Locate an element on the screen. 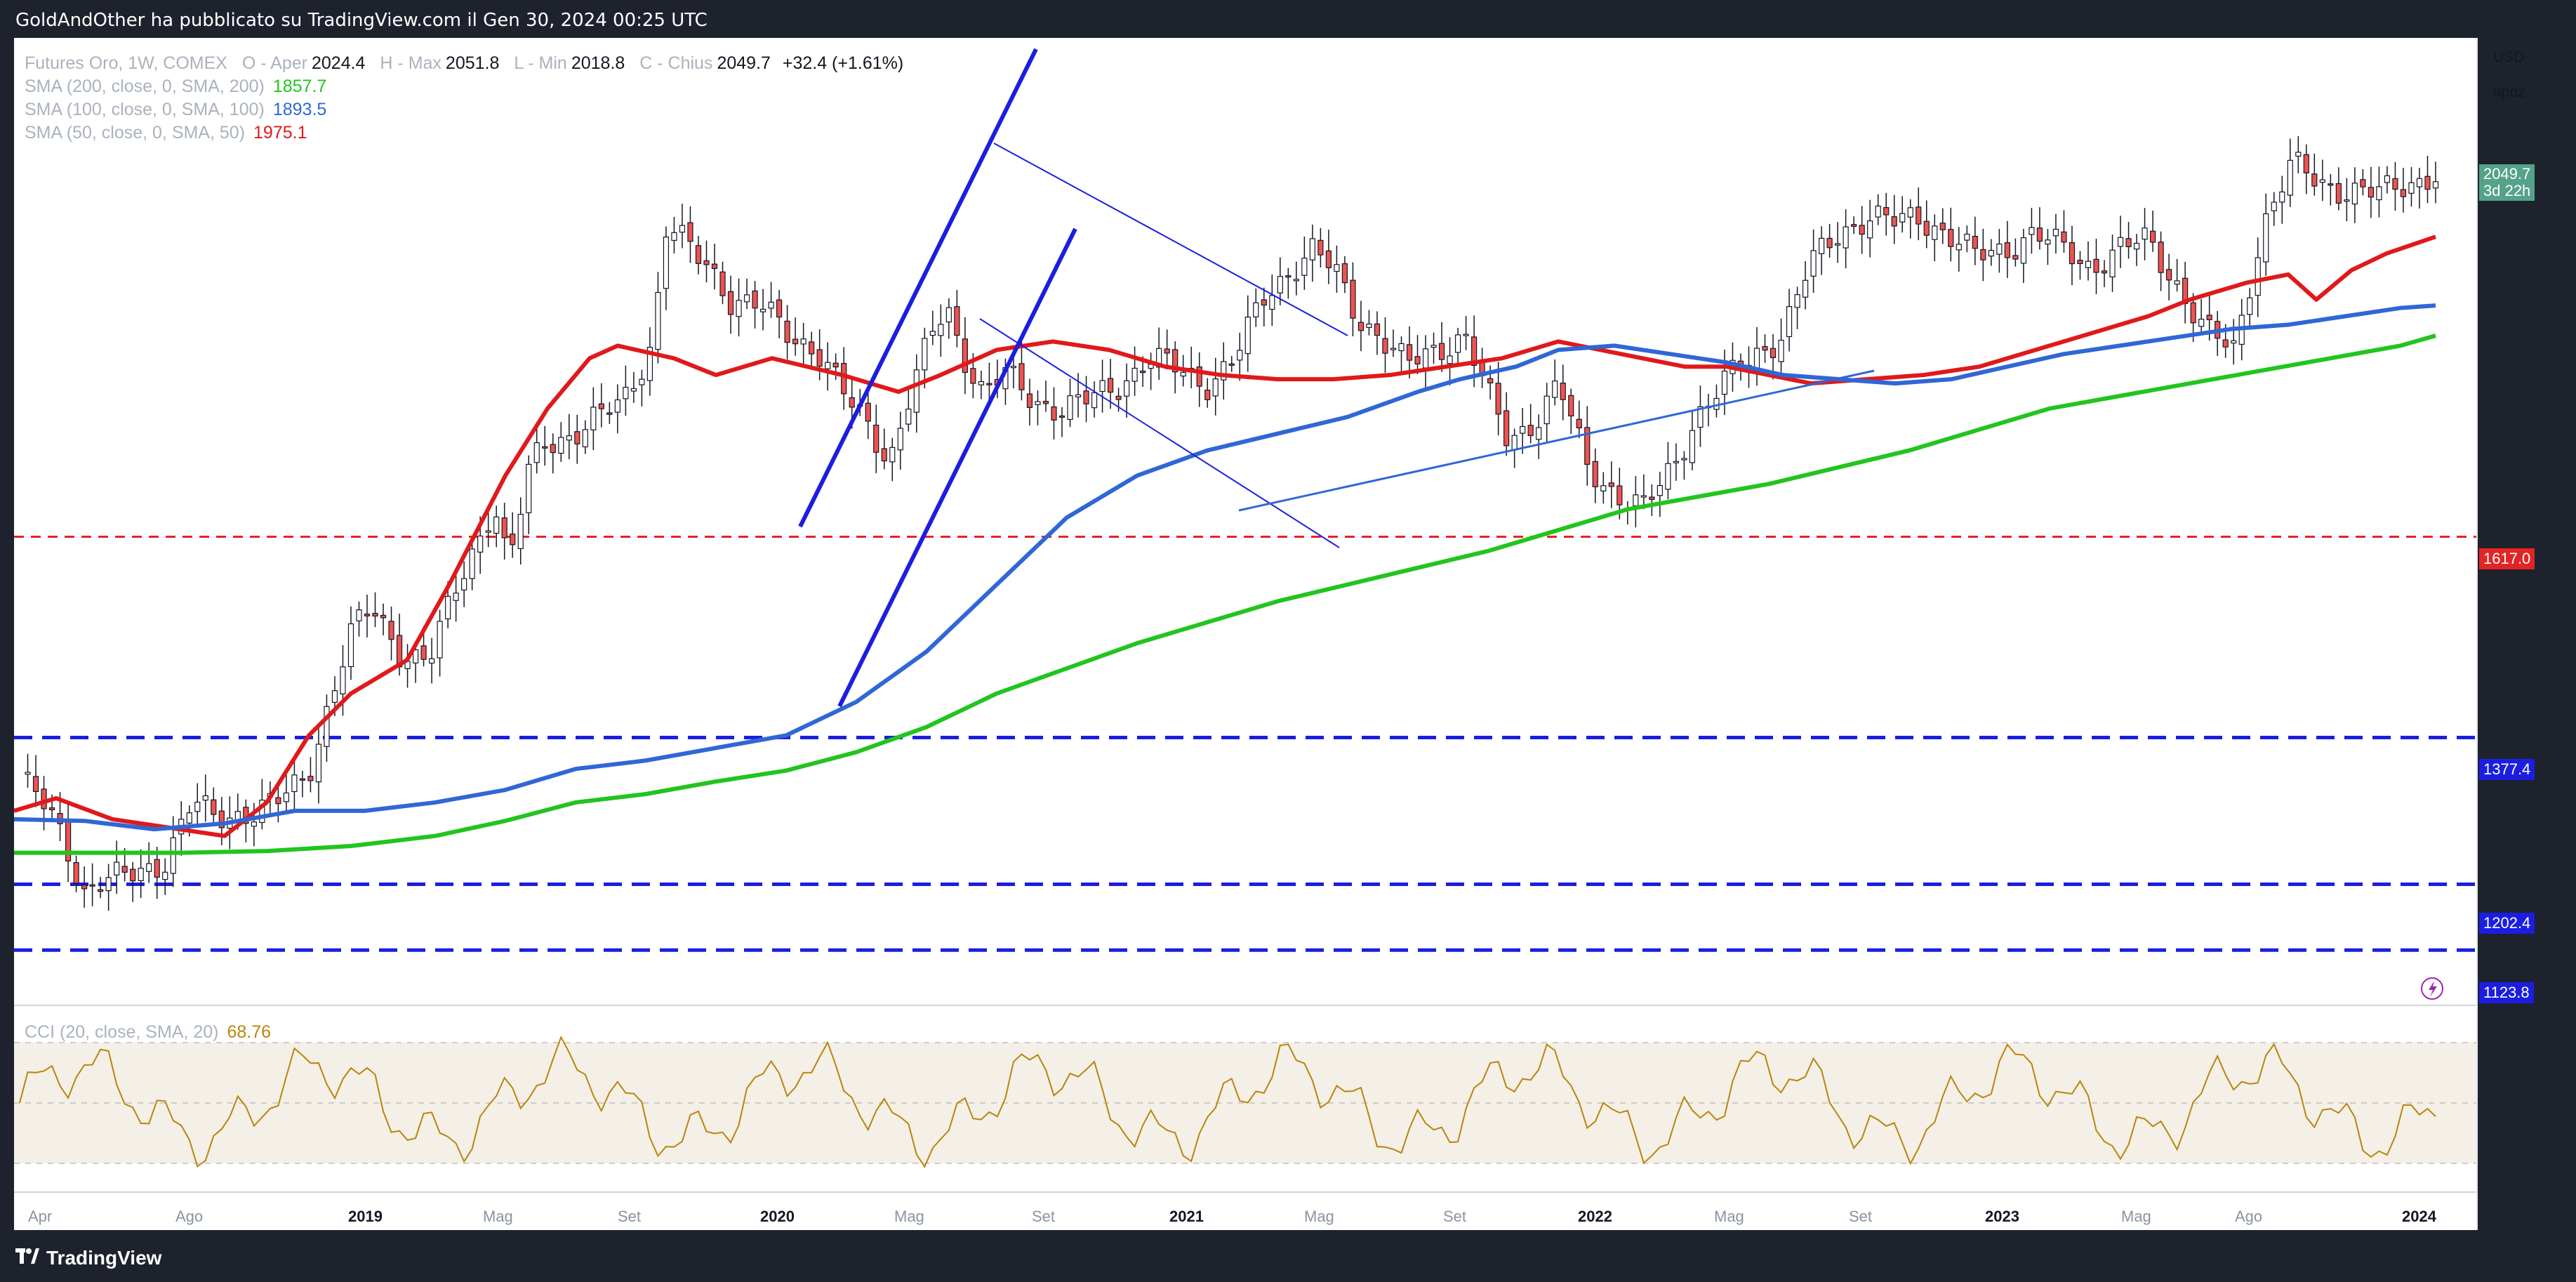  time-axis-label: Set is located at coordinates (1861, 1216).